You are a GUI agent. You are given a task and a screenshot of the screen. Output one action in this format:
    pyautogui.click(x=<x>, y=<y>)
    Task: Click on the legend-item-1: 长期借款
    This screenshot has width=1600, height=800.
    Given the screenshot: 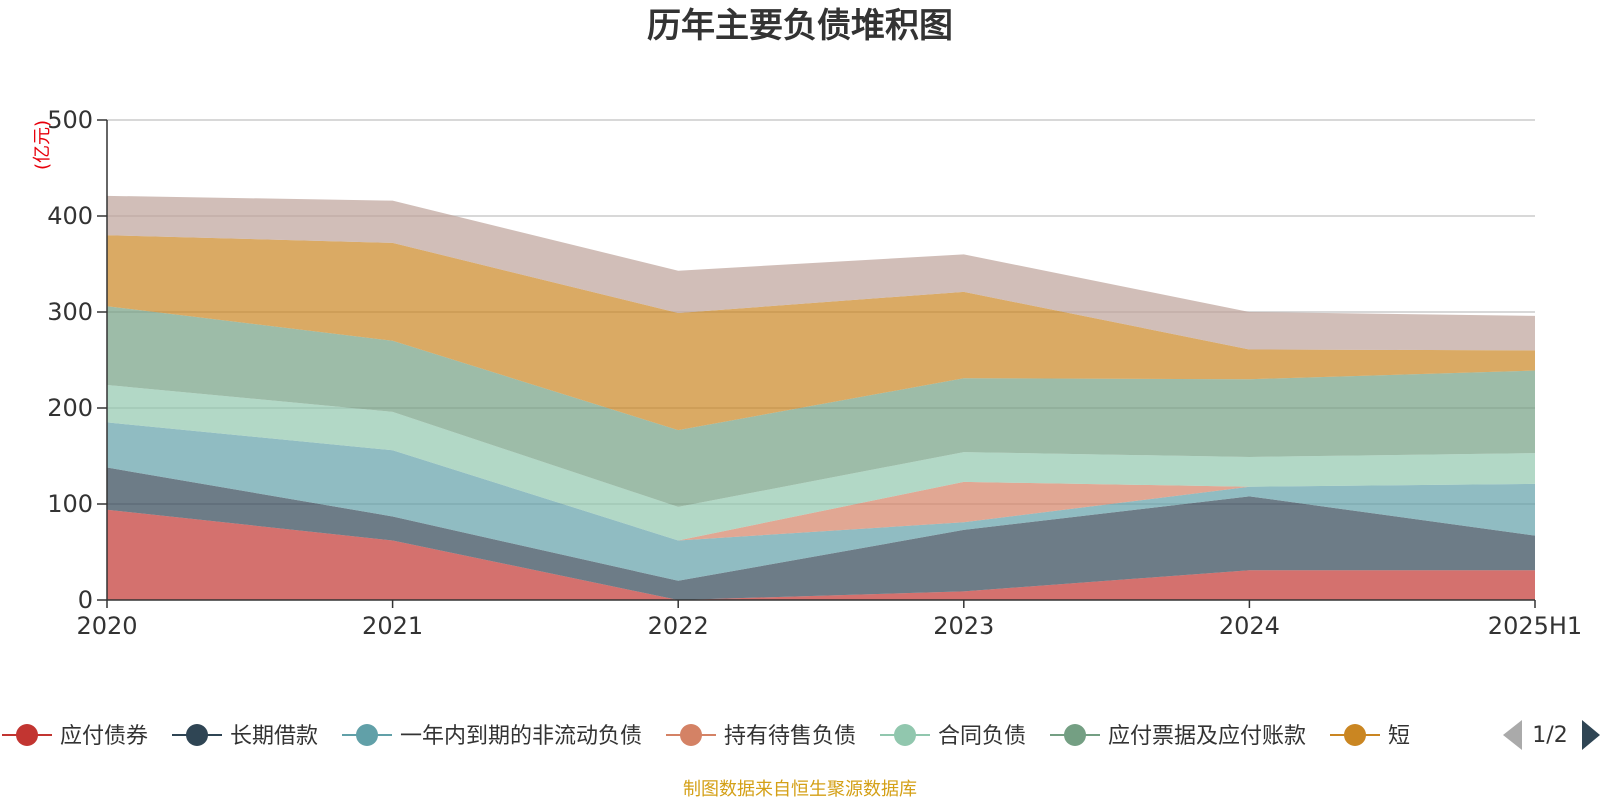 What is the action you would take?
    pyautogui.click(x=245, y=736)
    